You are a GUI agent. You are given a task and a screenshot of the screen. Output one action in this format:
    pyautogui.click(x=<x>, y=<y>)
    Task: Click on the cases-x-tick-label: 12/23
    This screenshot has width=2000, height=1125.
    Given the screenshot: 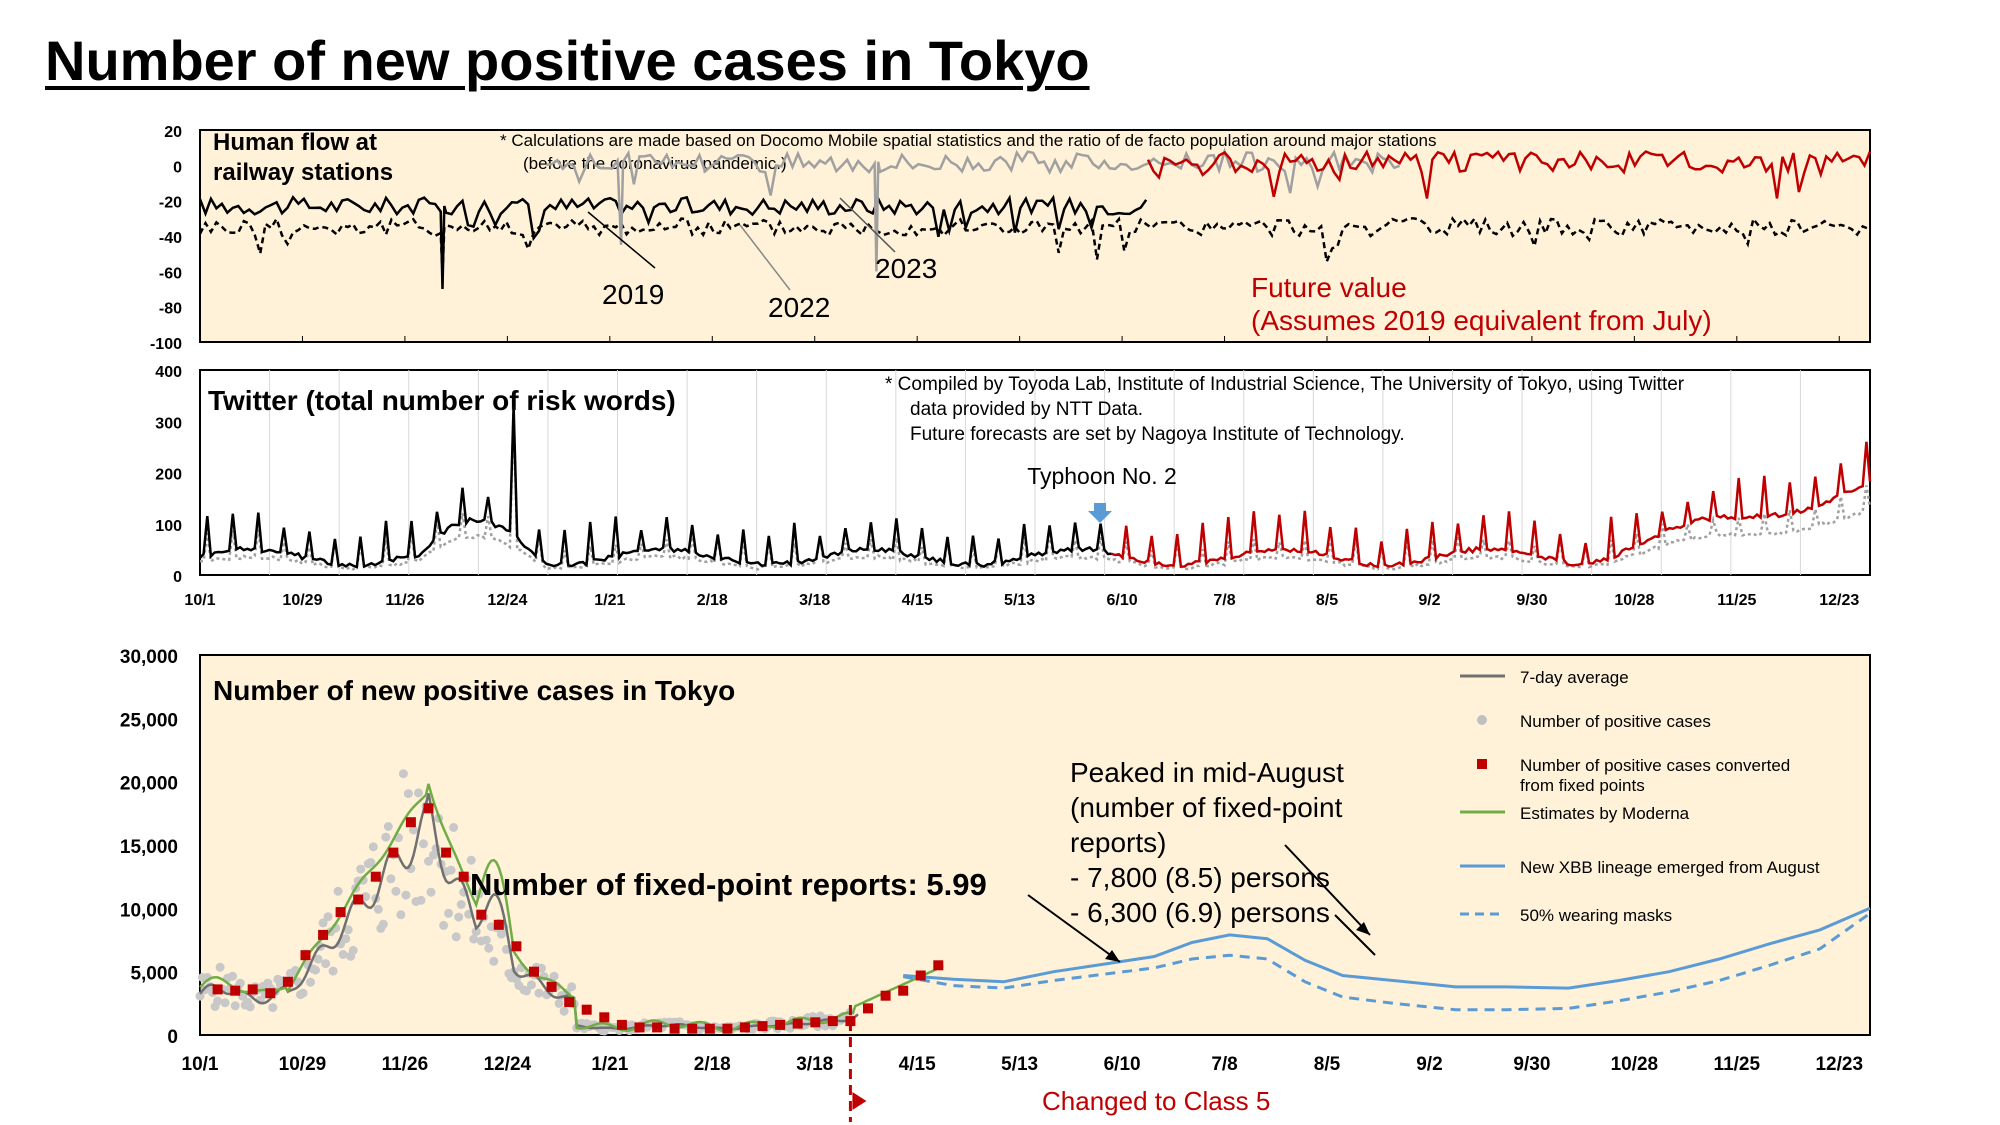 What is the action you would take?
    pyautogui.click(x=1839, y=1064)
    